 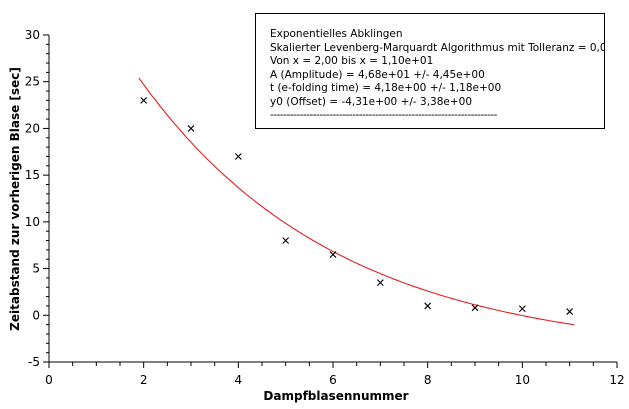 I want to click on x-axis-label: Dampfblasennummer, so click(x=335, y=396).